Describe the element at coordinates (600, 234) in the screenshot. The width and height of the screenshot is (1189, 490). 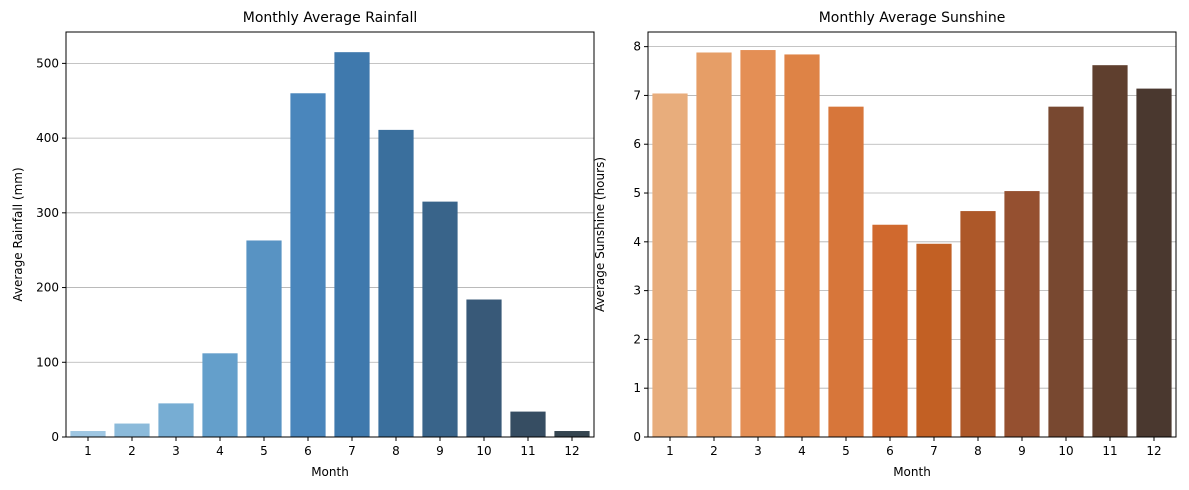
I see `sunshine-y-axis-label: Average Sunshine (hours)` at that location.